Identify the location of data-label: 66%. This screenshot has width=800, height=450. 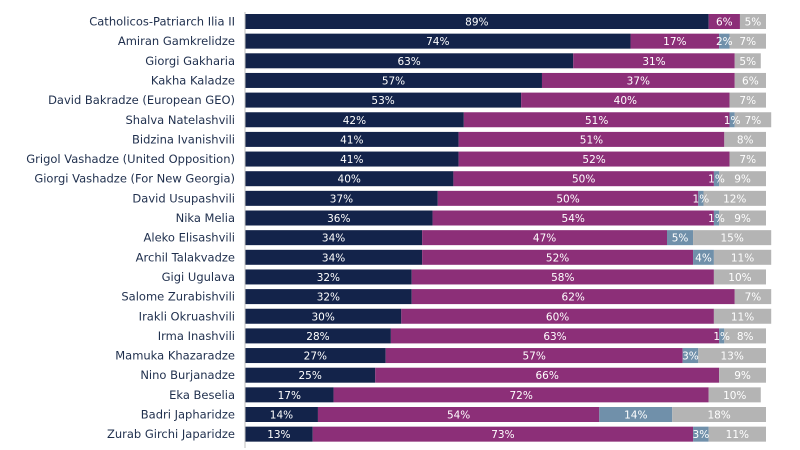
(547, 376).